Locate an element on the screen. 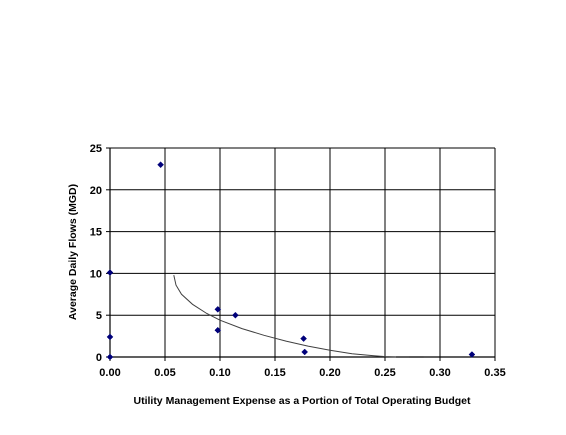 This screenshot has width=566, height=435. trendline is located at coordinates (298, 316).